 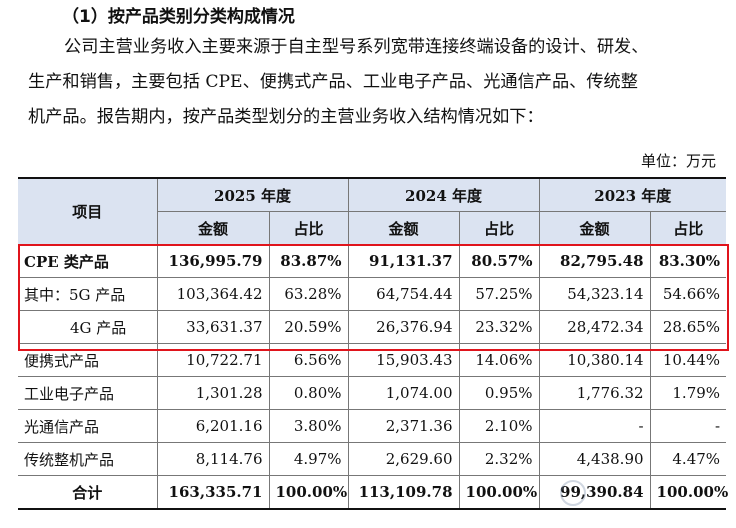 I want to click on row-label: 工业电子产品, so click(x=88, y=393).